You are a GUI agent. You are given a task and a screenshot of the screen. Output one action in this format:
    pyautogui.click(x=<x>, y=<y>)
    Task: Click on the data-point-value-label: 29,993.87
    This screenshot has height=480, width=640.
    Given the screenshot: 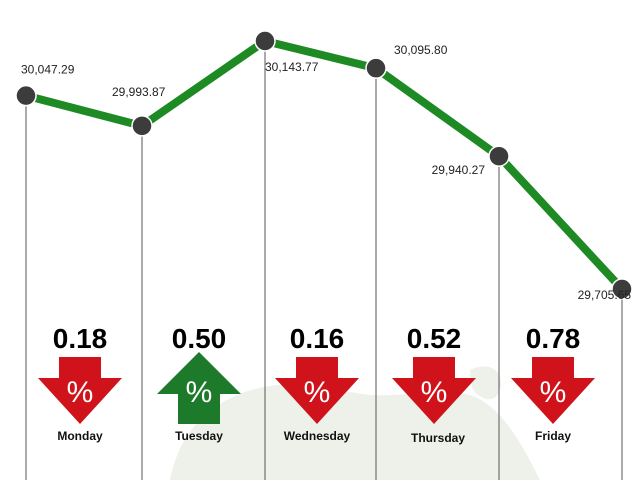 What is the action you would take?
    pyautogui.click(x=139, y=92)
    